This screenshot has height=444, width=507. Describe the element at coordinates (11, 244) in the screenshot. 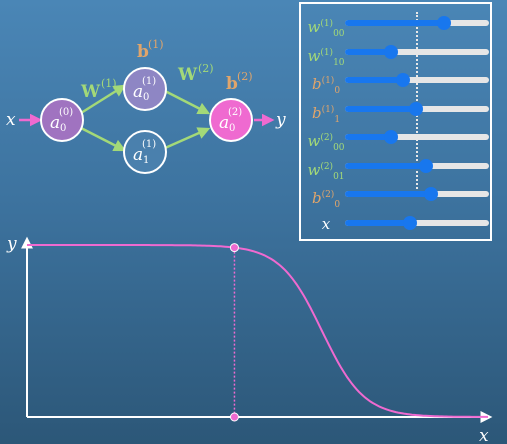

I see `y-axis-label: y` at that location.